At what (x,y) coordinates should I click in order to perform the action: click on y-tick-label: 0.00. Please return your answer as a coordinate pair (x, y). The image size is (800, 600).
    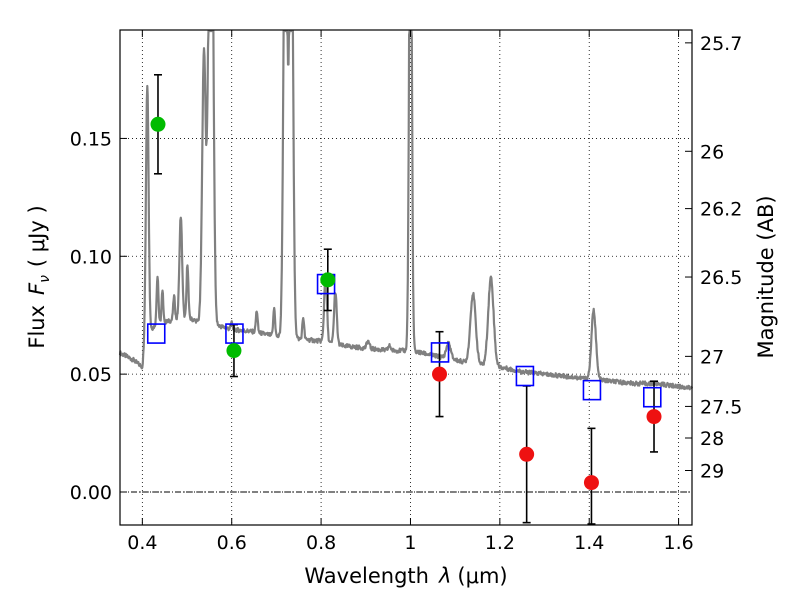
    Looking at the image, I should click on (91, 493).